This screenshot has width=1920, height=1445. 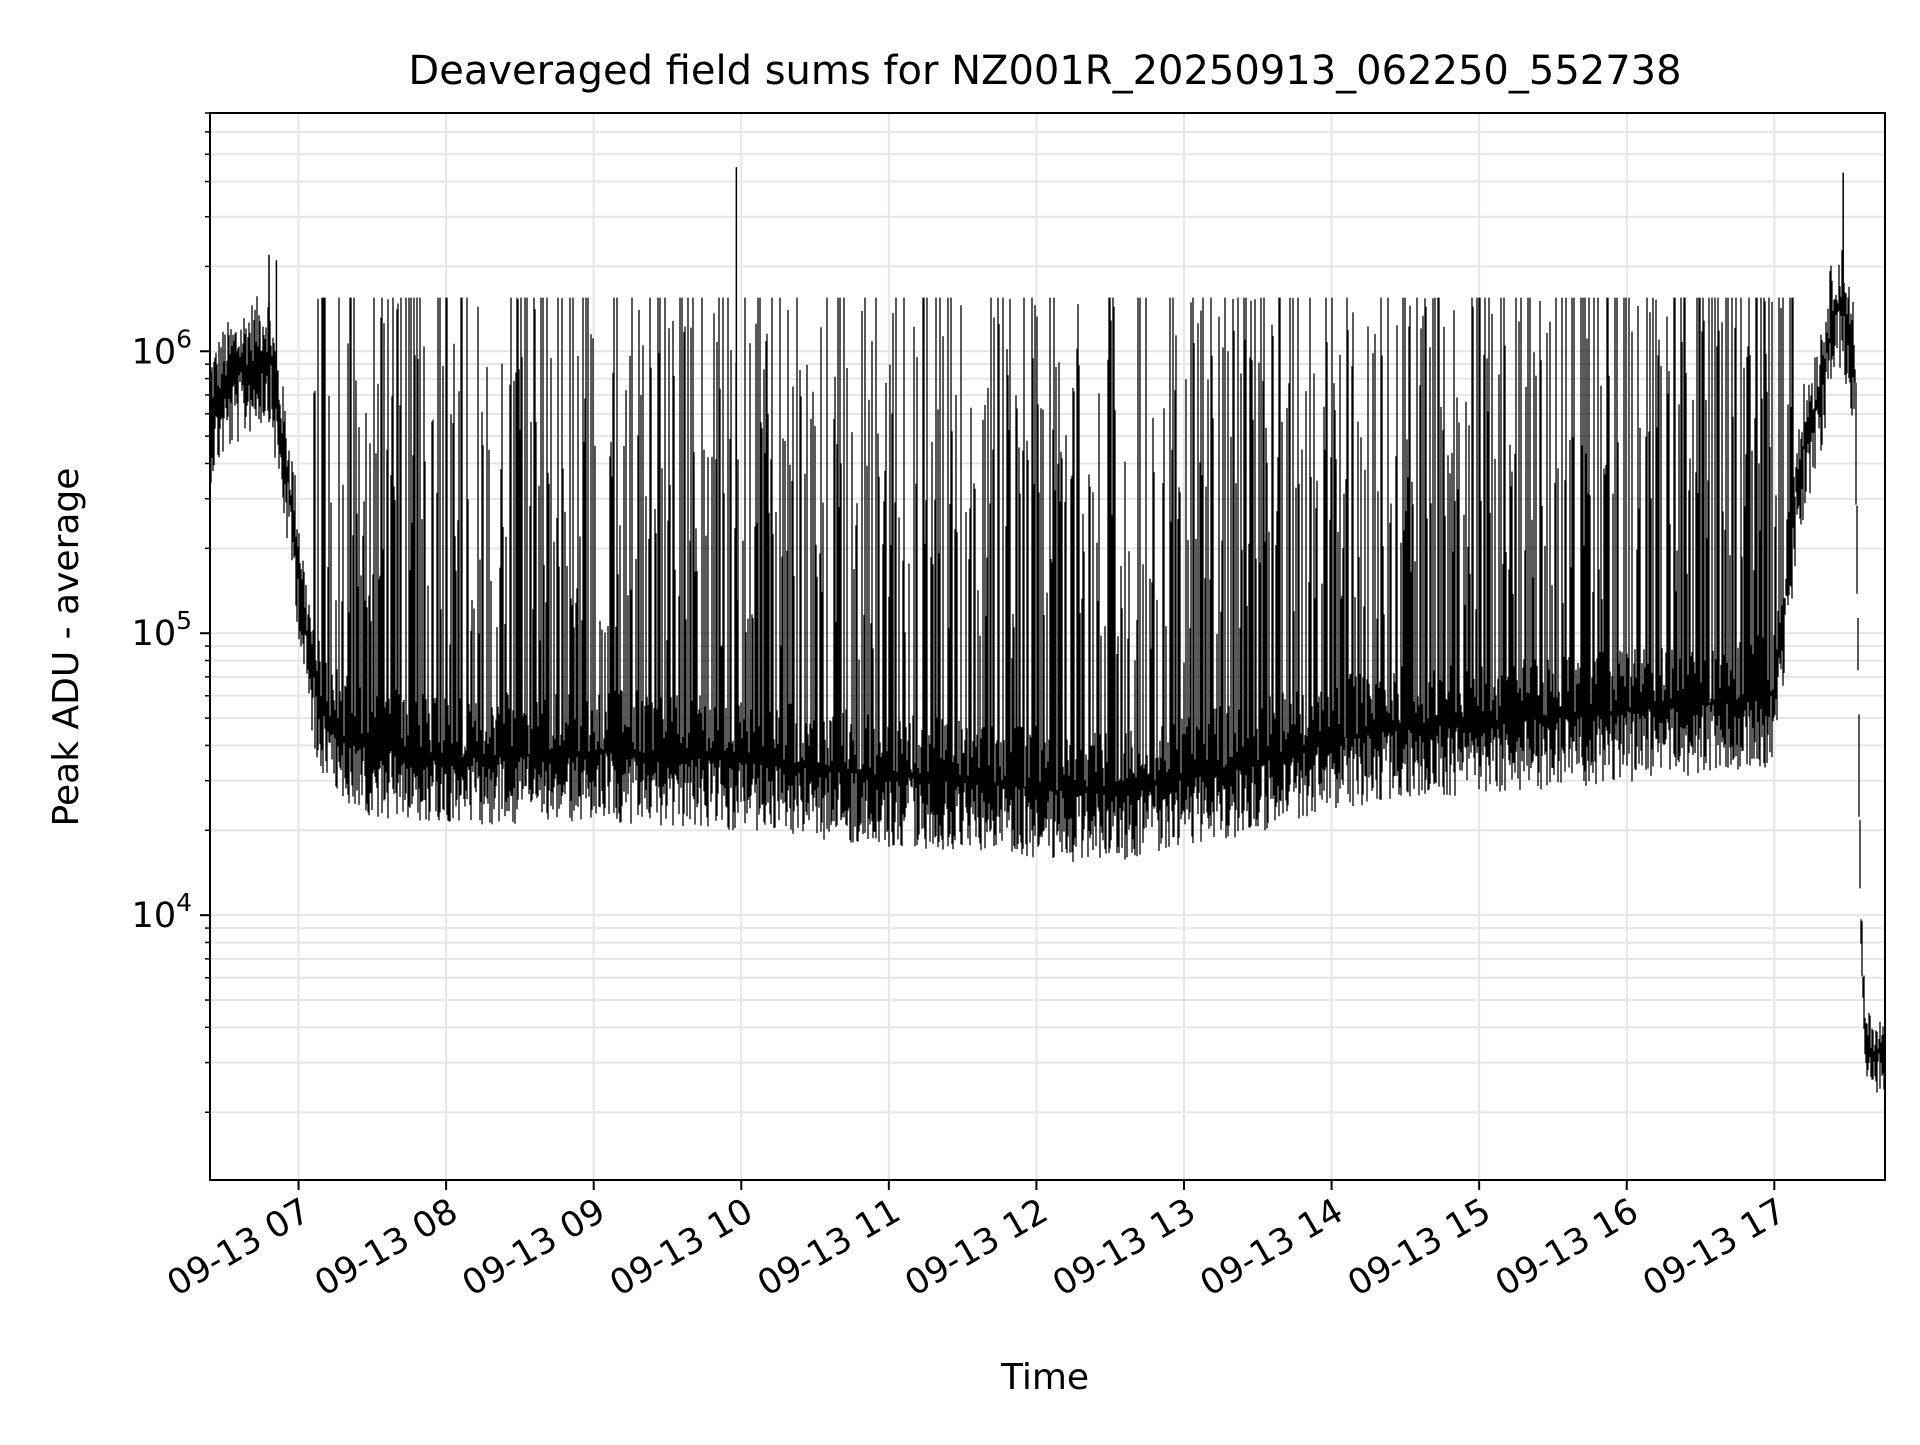 What do you see at coordinates (1044, 1377) in the screenshot?
I see `x-axis-label: Time` at bounding box center [1044, 1377].